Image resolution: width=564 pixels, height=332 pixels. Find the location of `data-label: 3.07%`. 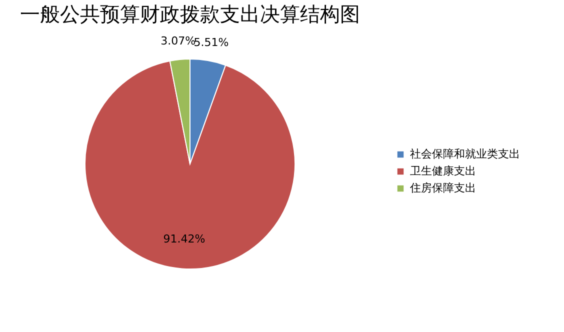

data-label: 3.07% is located at coordinates (178, 41).